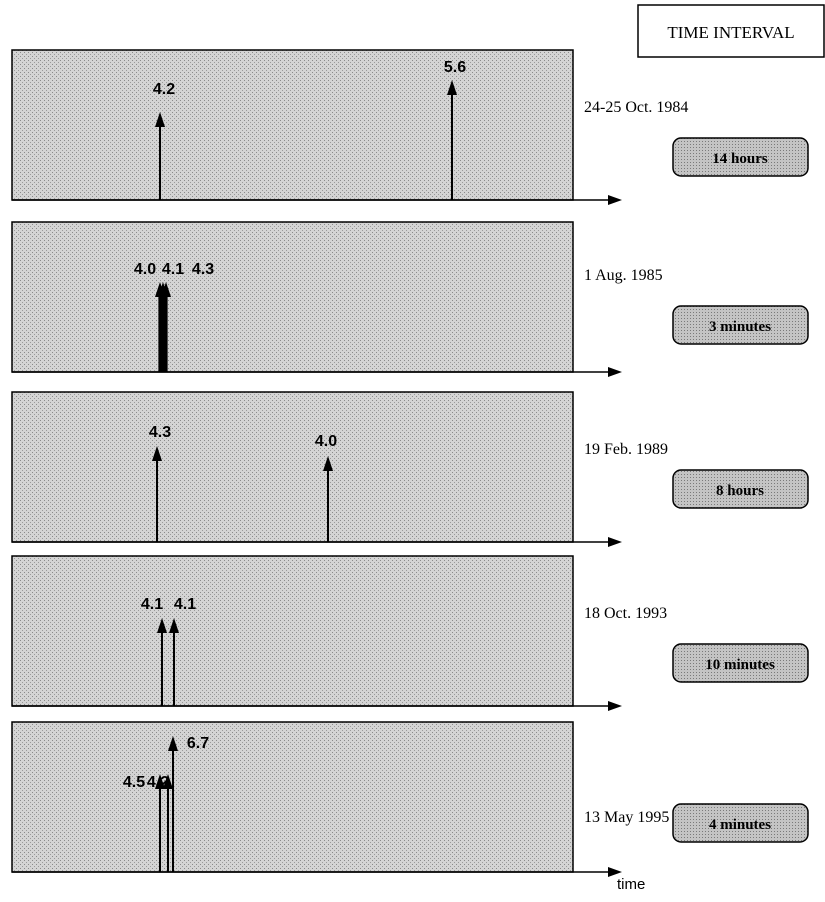 This screenshot has height=902, width=825. Describe the element at coordinates (134, 782) in the screenshot. I see `magnitude-label: 4.5` at that location.